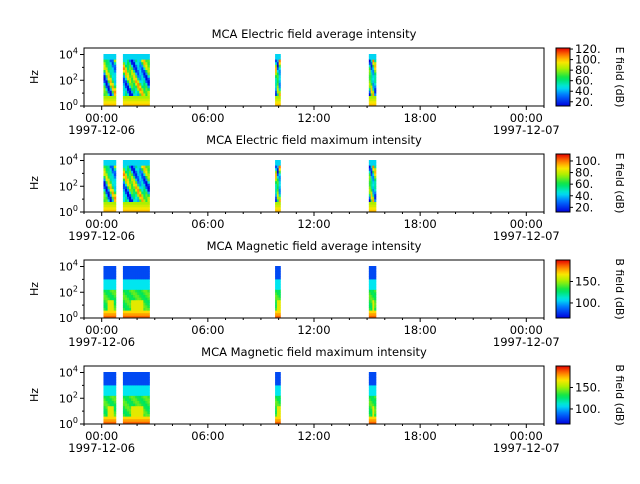 The width and height of the screenshot is (640, 484). What do you see at coordinates (68, 54) in the screenshot?
I see `y-tick-label: 104` at bounding box center [68, 54].